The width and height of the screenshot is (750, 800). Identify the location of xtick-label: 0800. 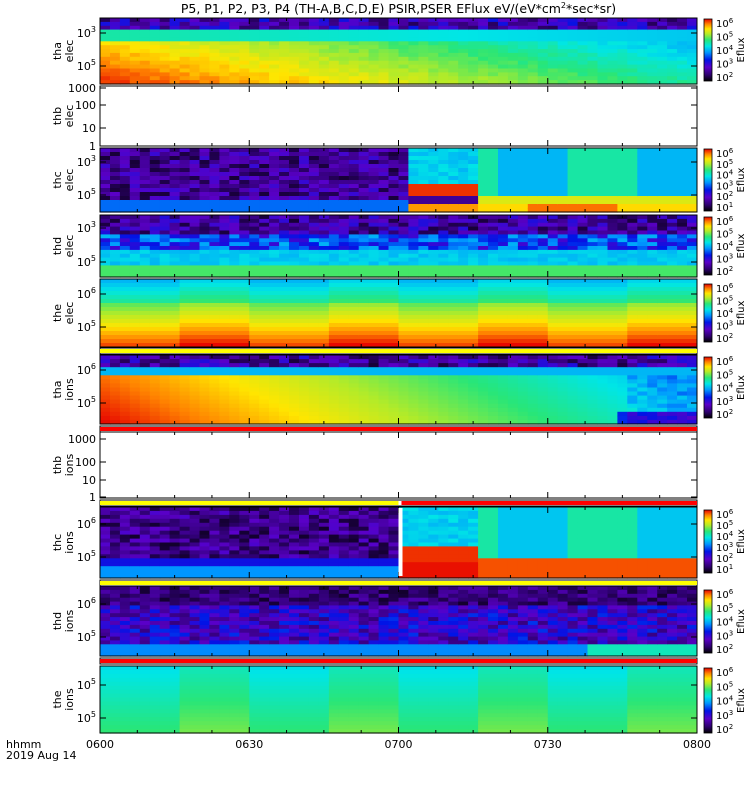
(697, 744).